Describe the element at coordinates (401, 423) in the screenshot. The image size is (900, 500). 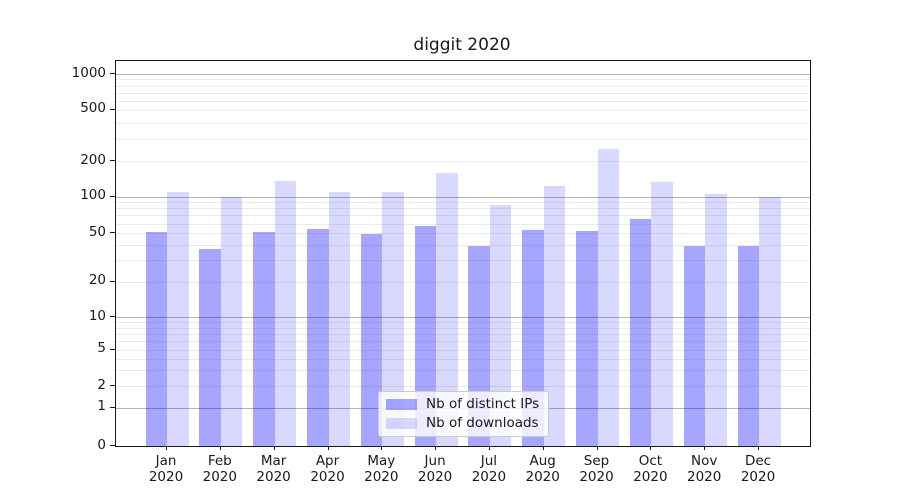
I see `legend-swatch-downloads-icon` at that location.